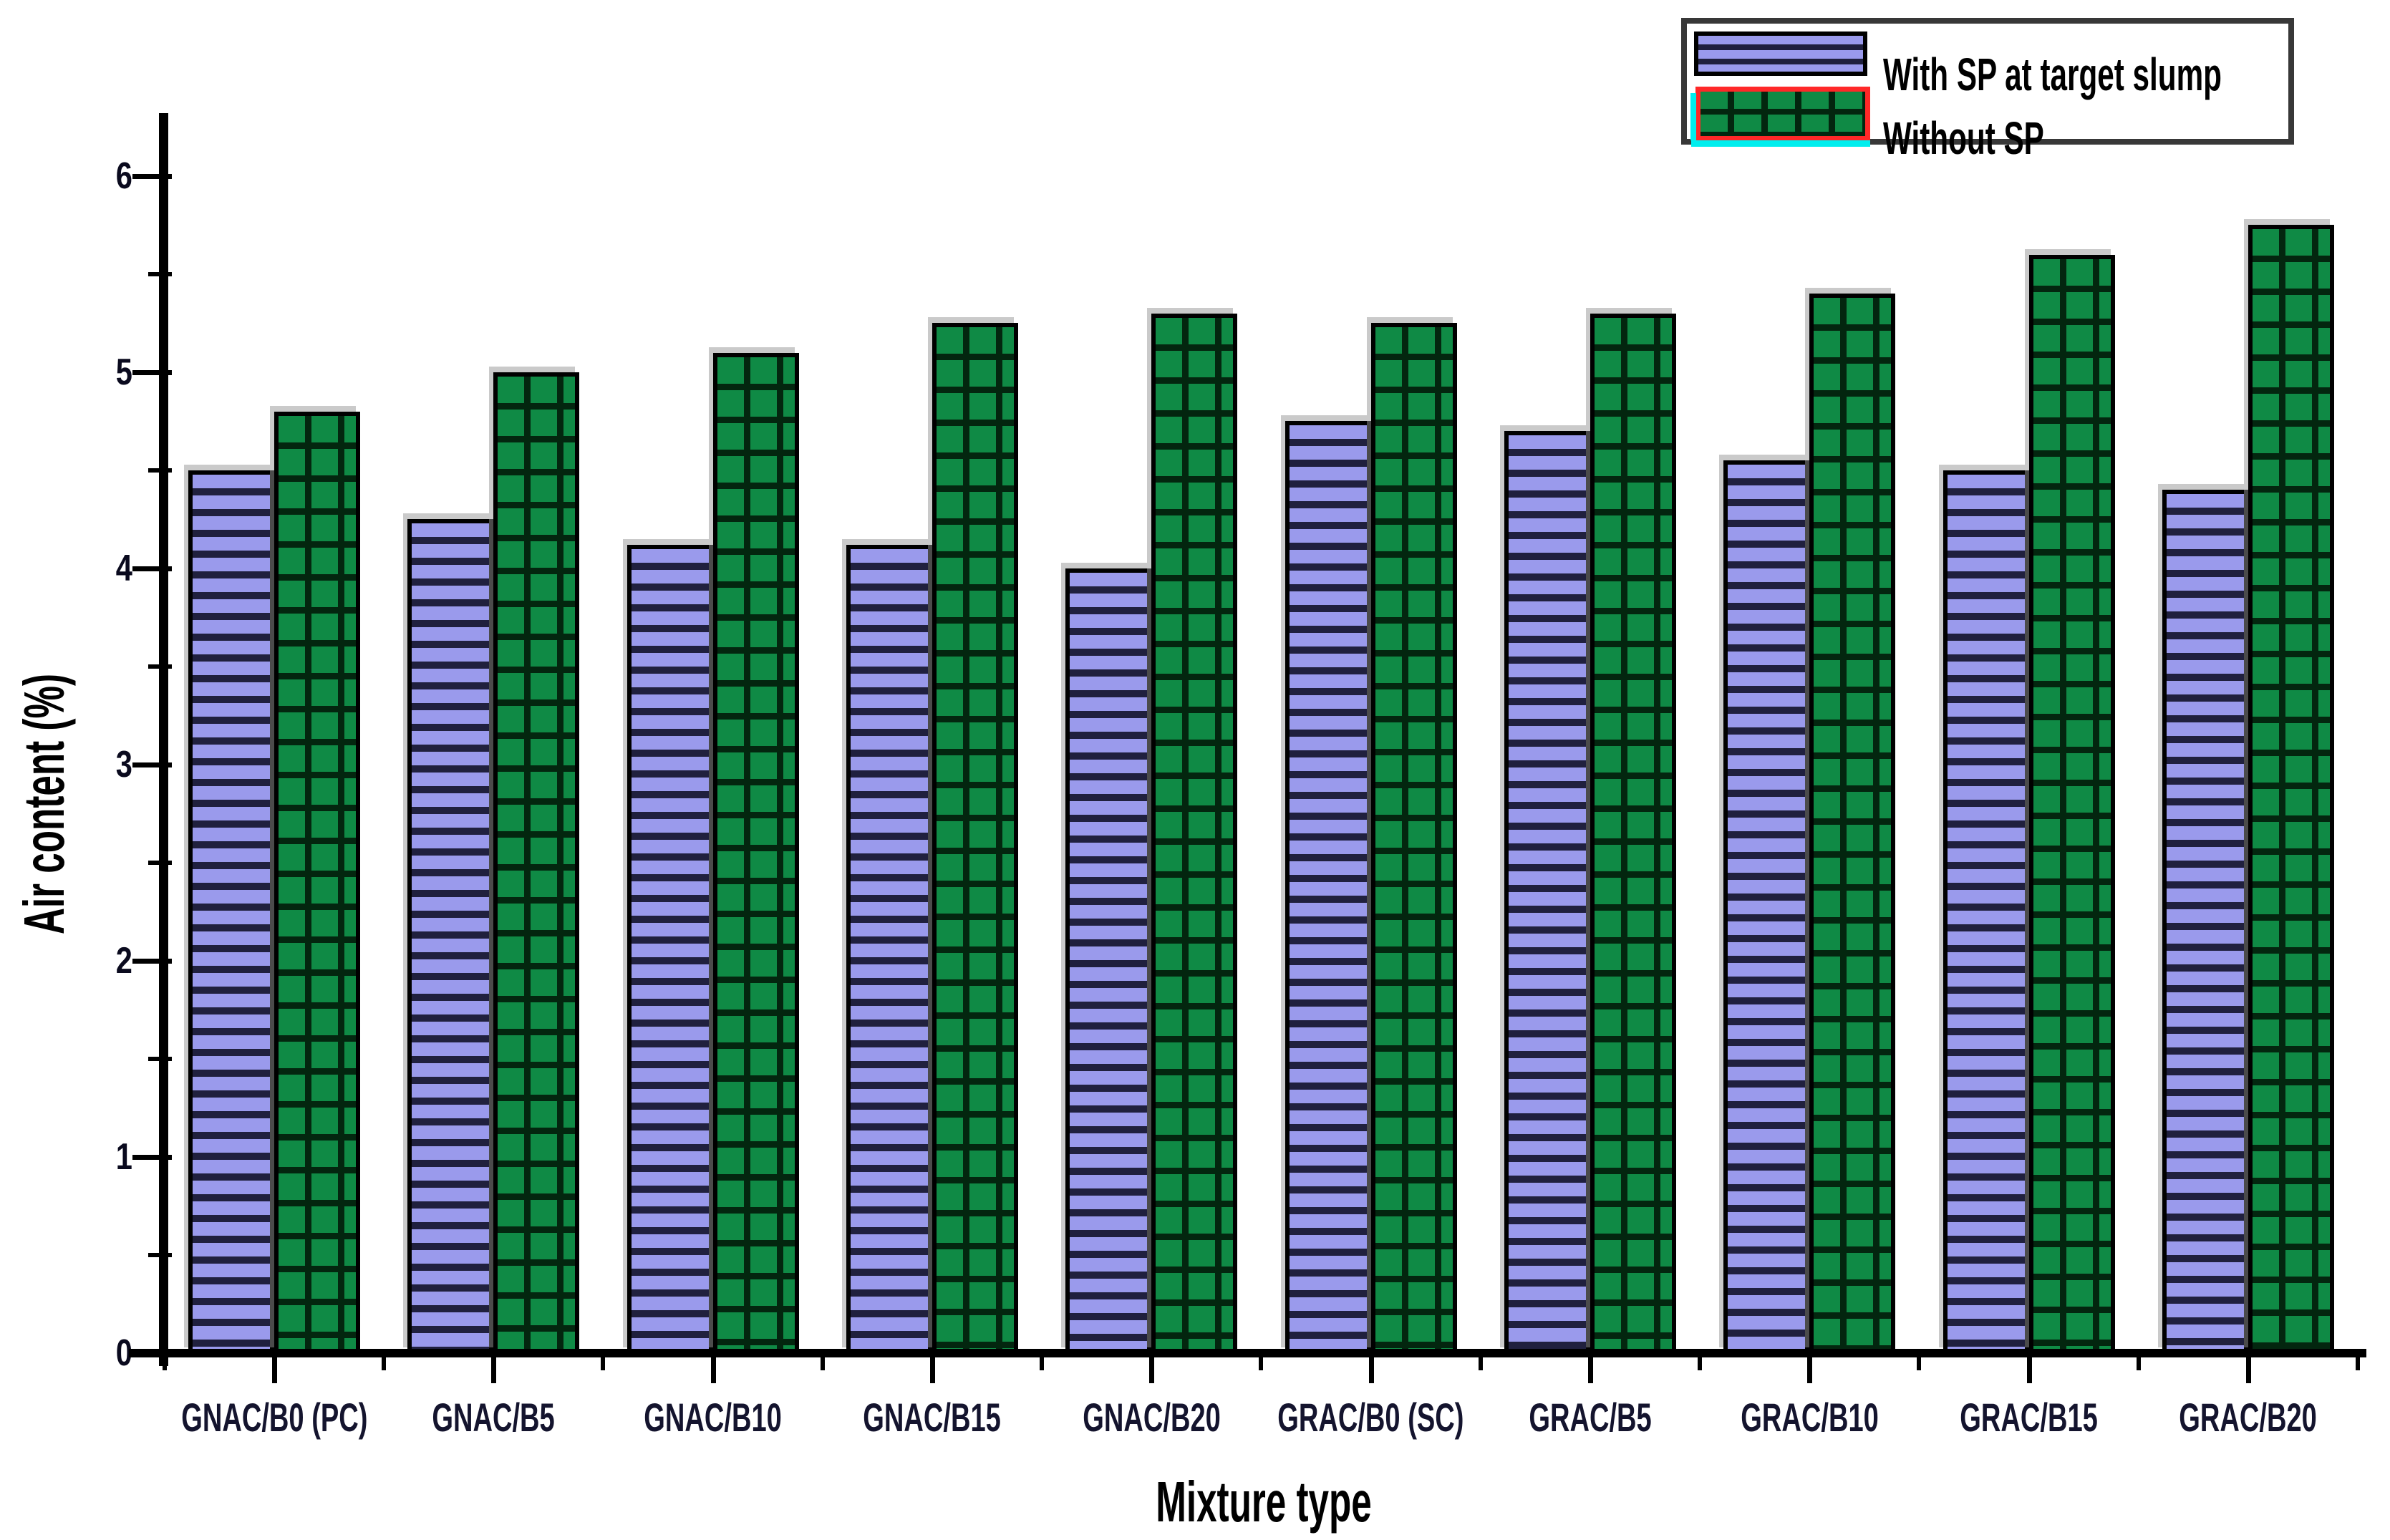 The image size is (2390, 1540). What do you see at coordinates (2052, 75) in the screenshot?
I see `legend-label-with-sp: With SP at target slump` at bounding box center [2052, 75].